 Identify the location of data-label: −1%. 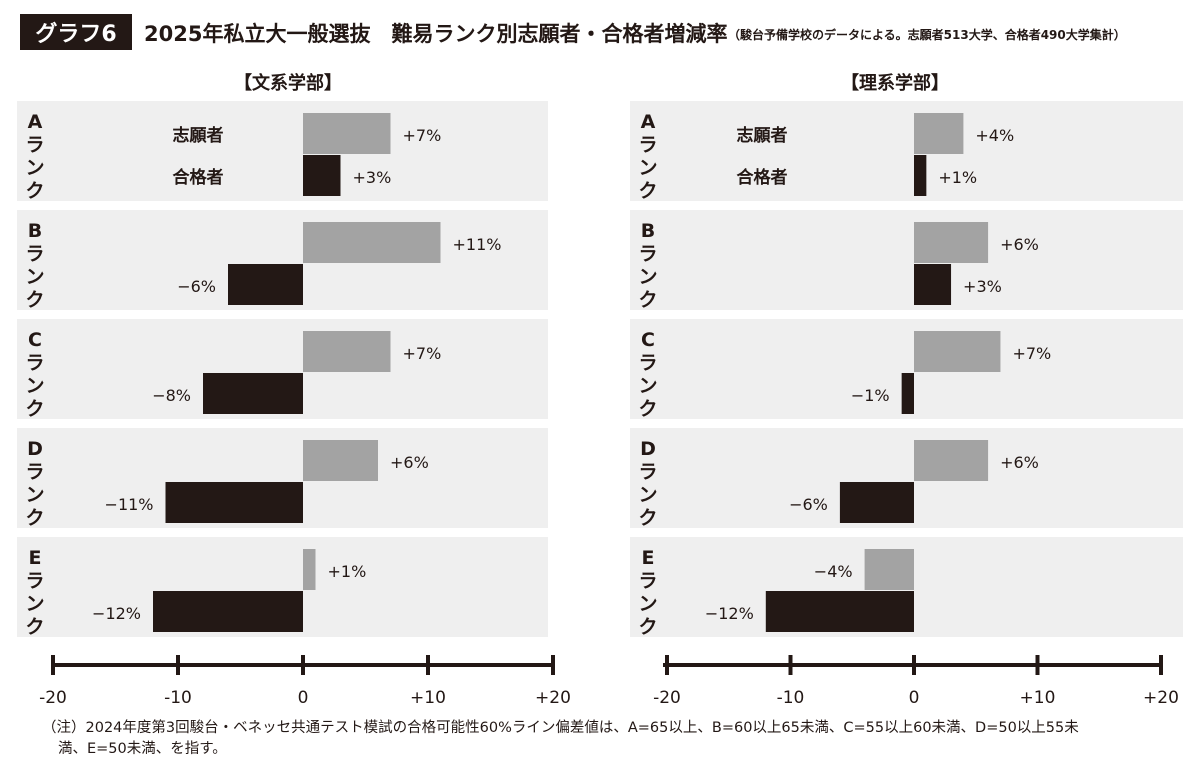
(870, 395).